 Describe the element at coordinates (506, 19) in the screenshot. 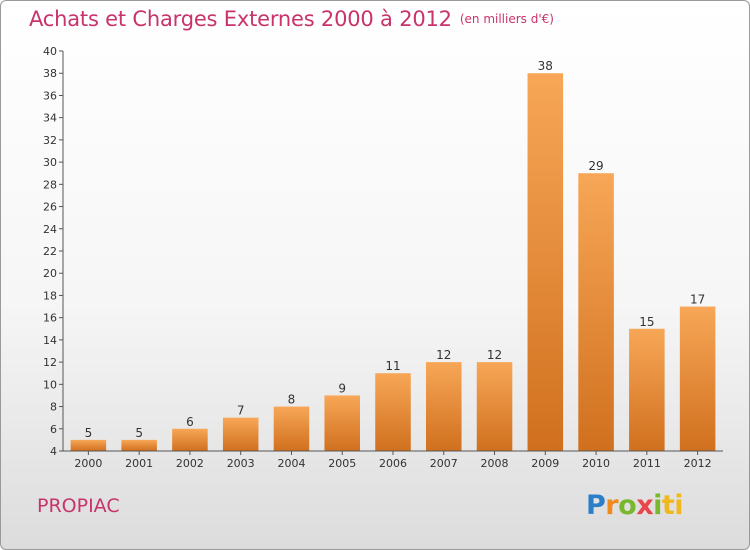

I see `unit-note: (en milliers d'€)` at that location.